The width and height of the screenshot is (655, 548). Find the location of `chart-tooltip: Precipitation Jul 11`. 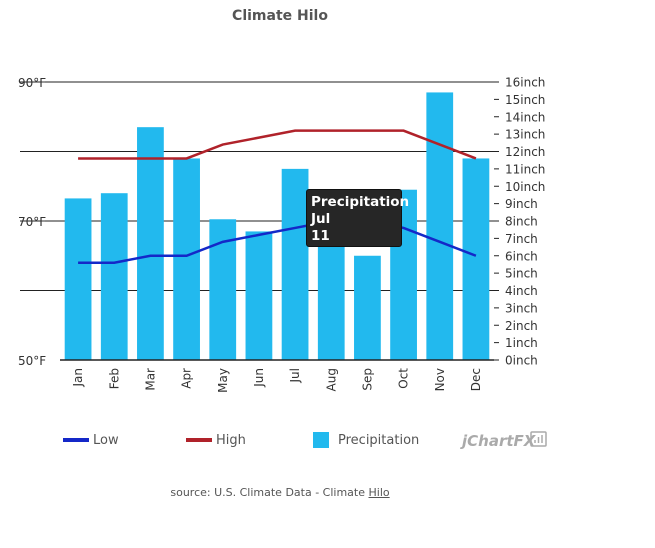

chart-tooltip: Precipitation Jul 11 is located at coordinates (358, 218).